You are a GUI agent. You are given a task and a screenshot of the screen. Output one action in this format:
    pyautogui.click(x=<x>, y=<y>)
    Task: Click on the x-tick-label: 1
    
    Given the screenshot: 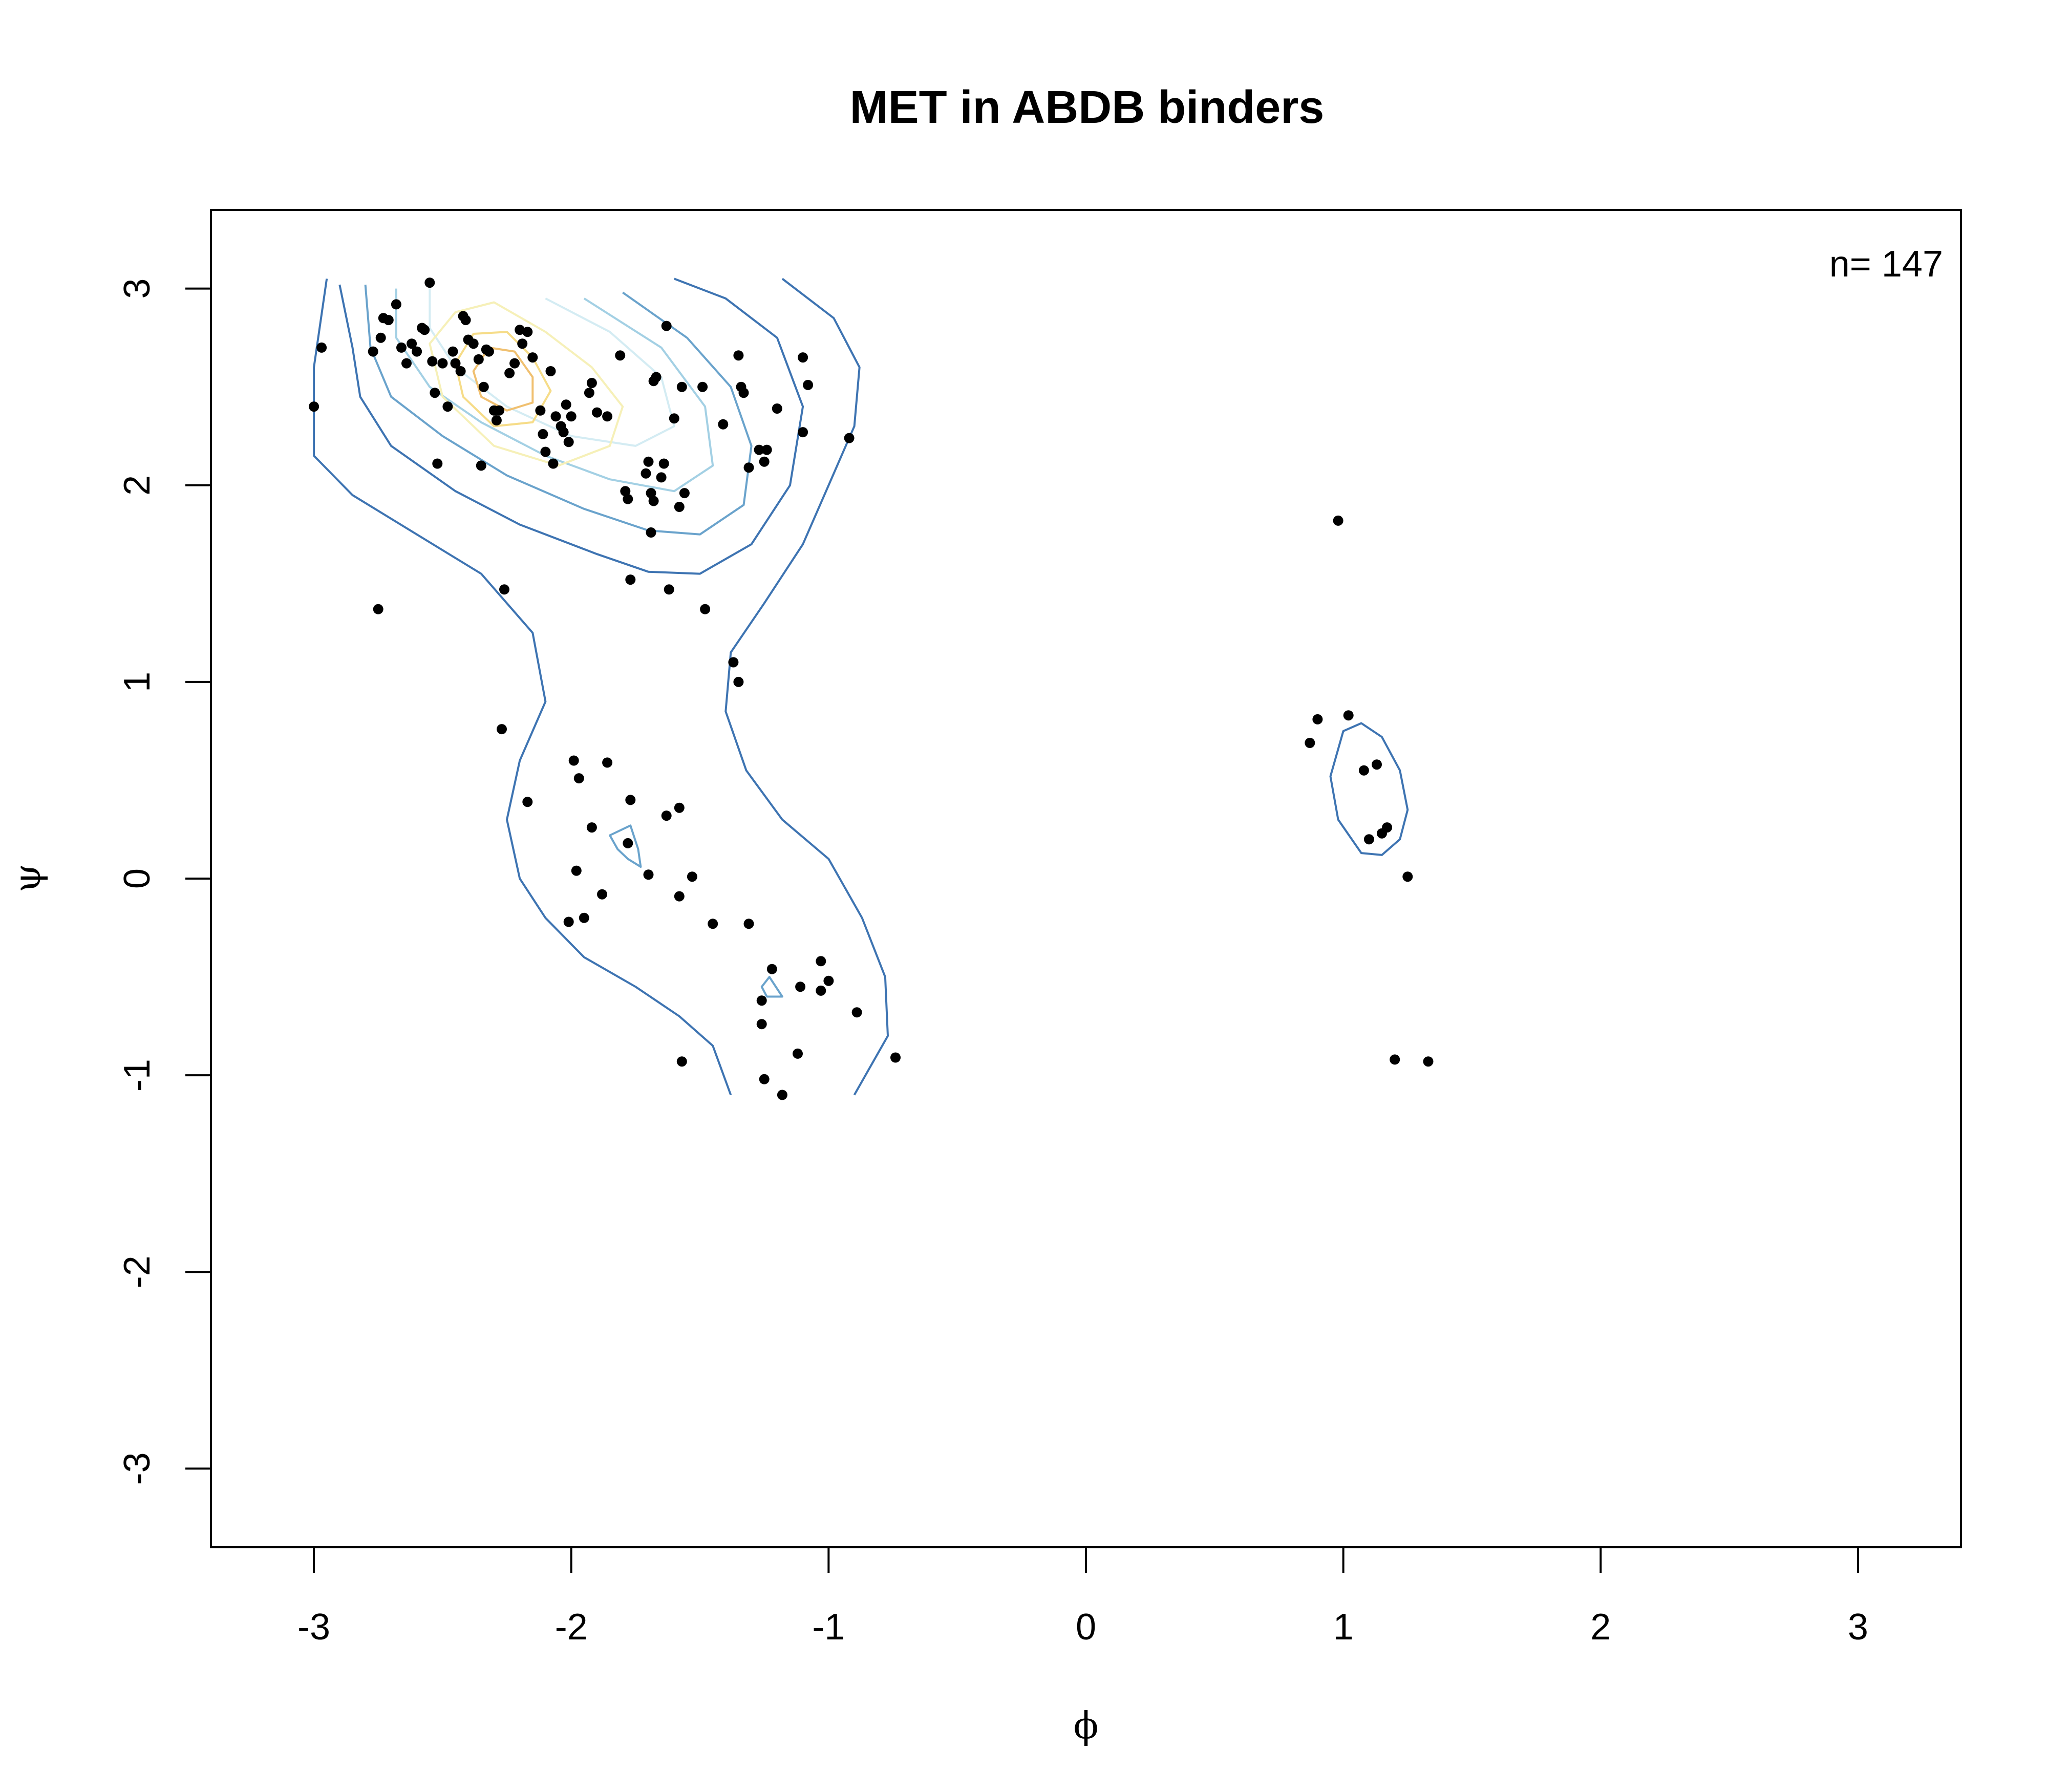 What is the action you would take?
    pyautogui.click(x=1343, y=1627)
    